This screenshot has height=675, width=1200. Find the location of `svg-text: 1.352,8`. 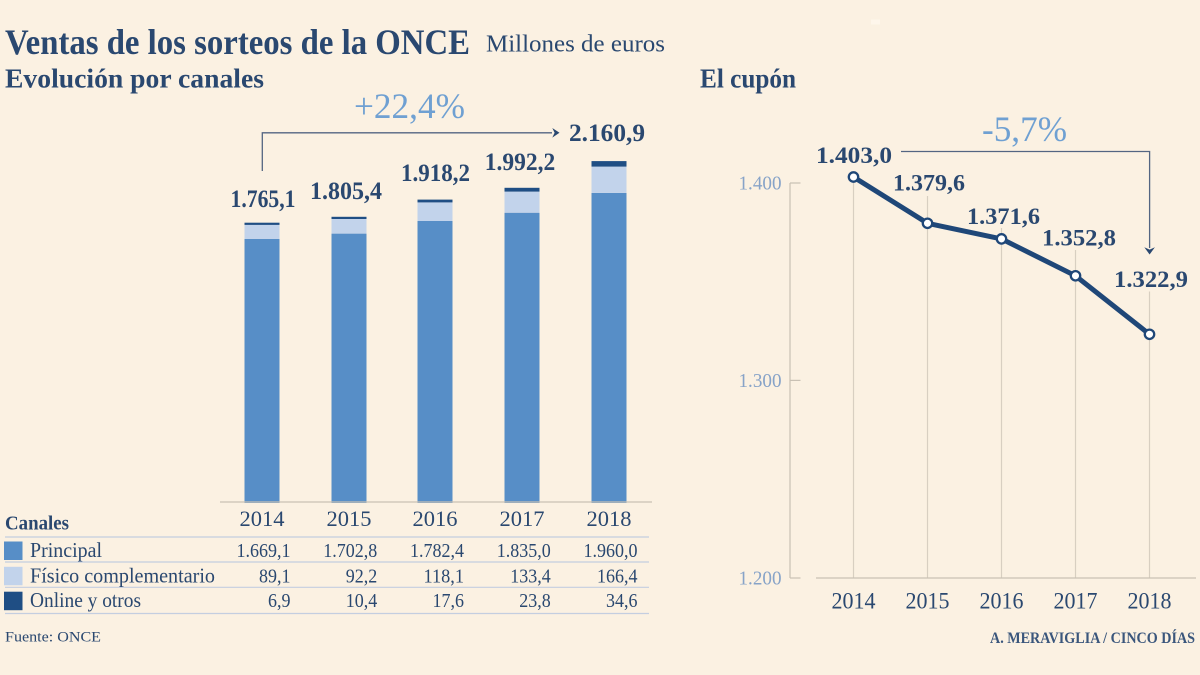

svg-text: 1.352,8 is located at coordinates (1079, 238).